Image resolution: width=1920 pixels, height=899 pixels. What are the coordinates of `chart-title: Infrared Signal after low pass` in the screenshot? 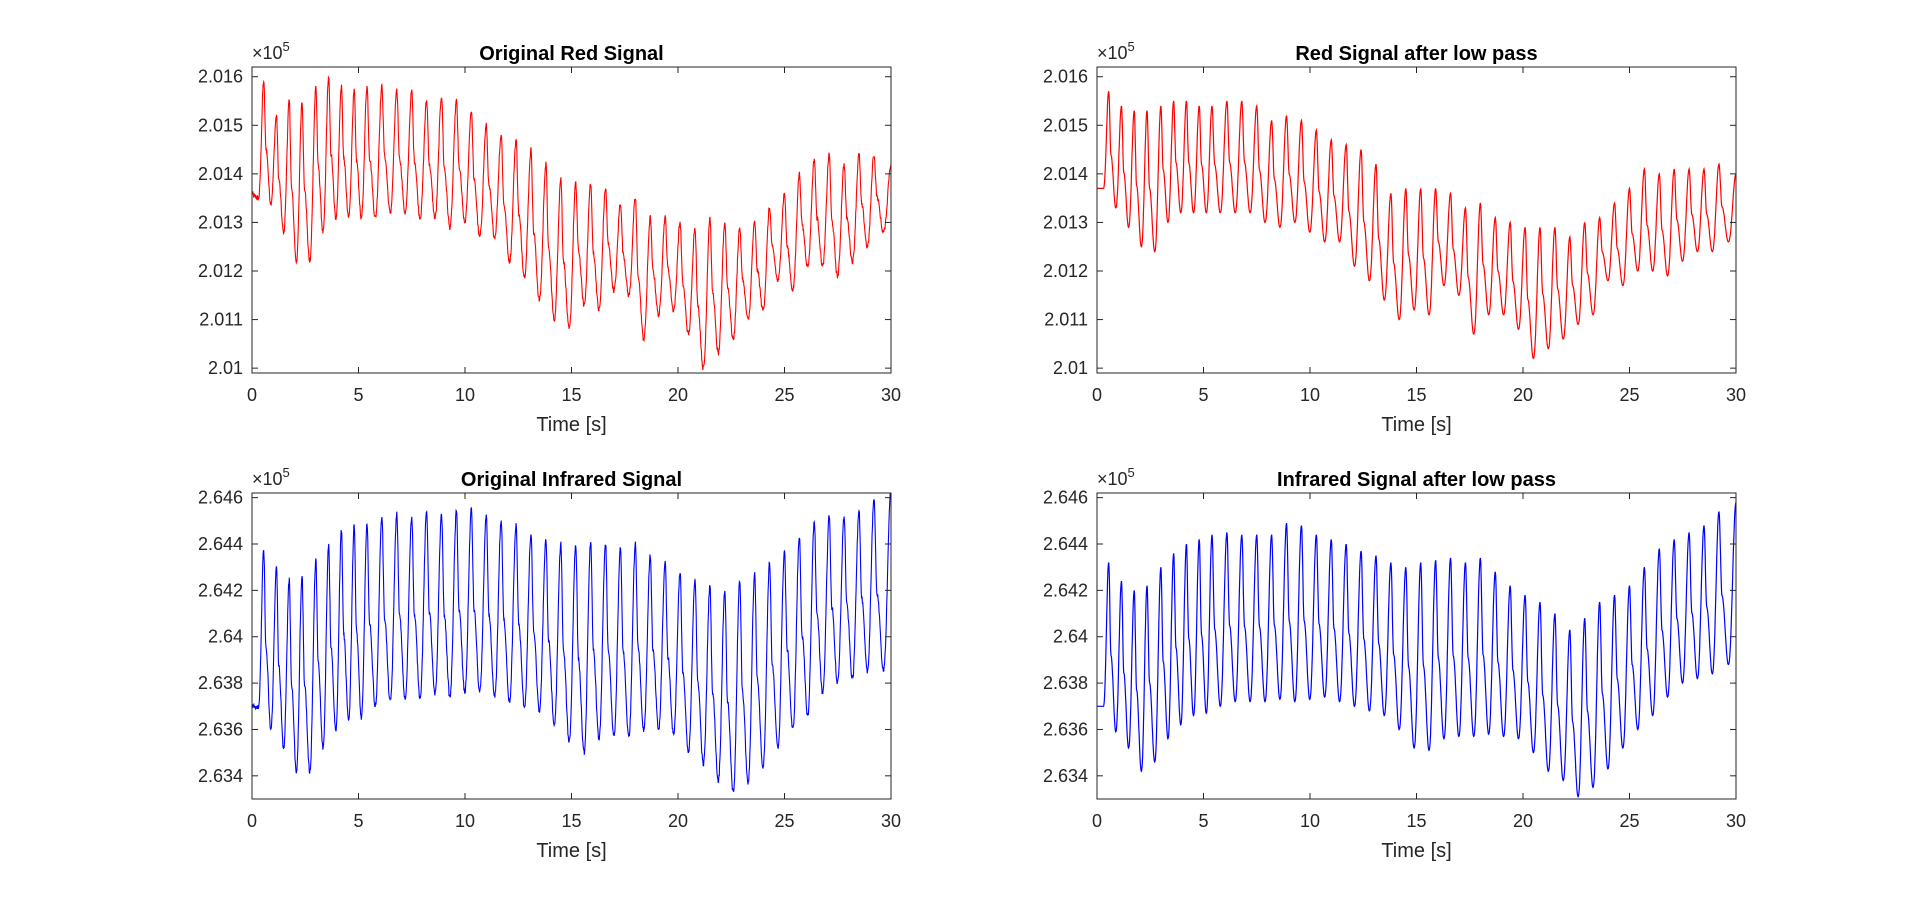 It's located at (1416, 480).